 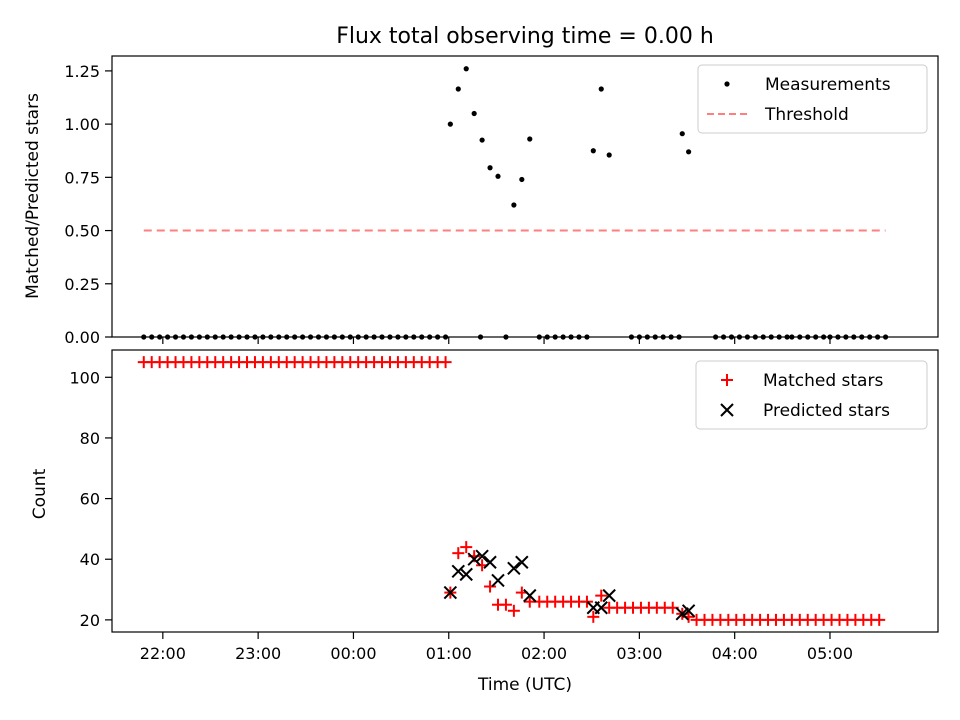 I want to click on bottom-xtick-label: 02:00, so click(x=544, y=653).